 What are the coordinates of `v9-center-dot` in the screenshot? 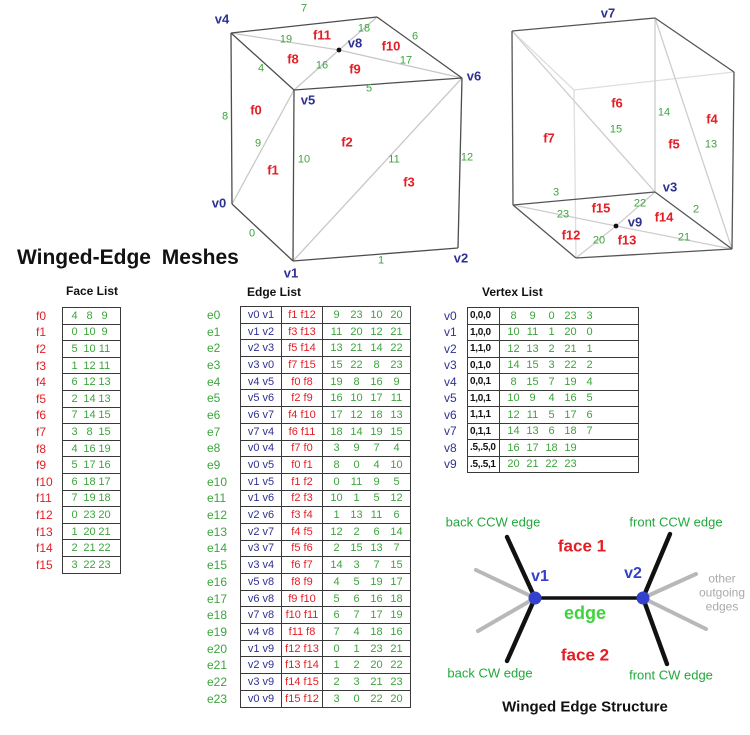 It's located at (616, 226).